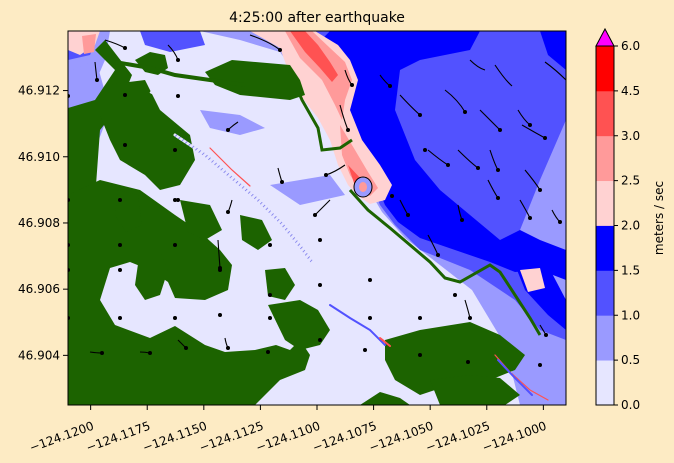 The height and width of the screenshot is (463, 674). I want to click on y-tick-label: 46.906, so click(39, 289).